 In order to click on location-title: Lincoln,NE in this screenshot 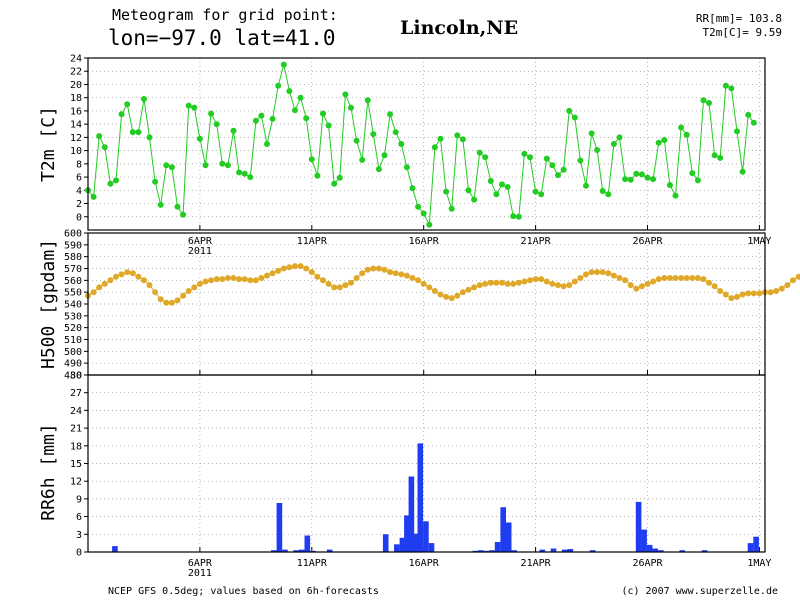, I will do `click(459, 28)`.